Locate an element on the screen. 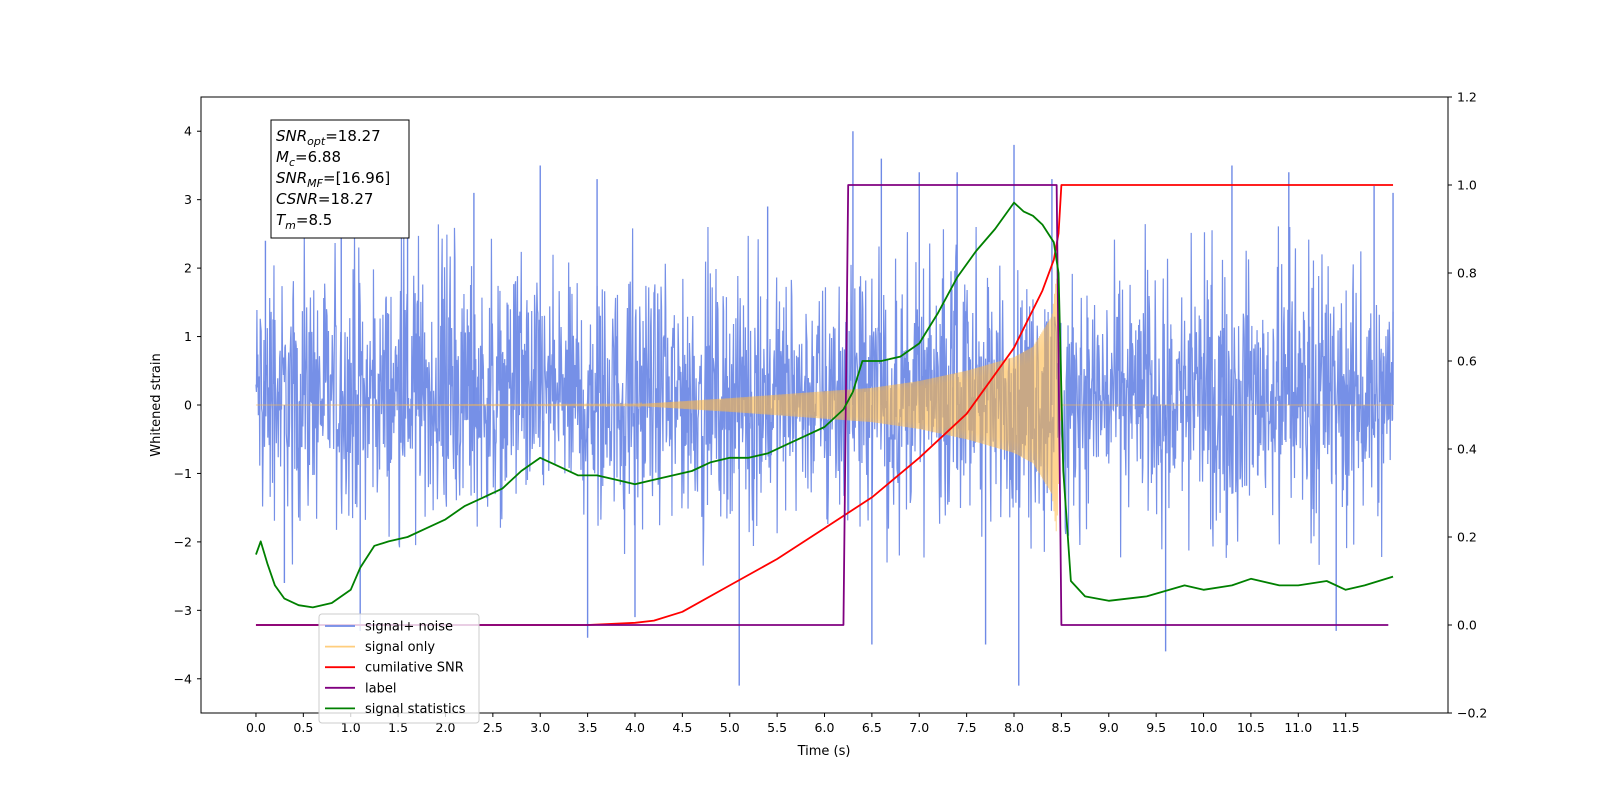 This screenshot has height=800, width=1600. left-y-axis-ticks: 4 3 2 1 0 −1 −2 −3 −4 is located at coordinates (187, 405).